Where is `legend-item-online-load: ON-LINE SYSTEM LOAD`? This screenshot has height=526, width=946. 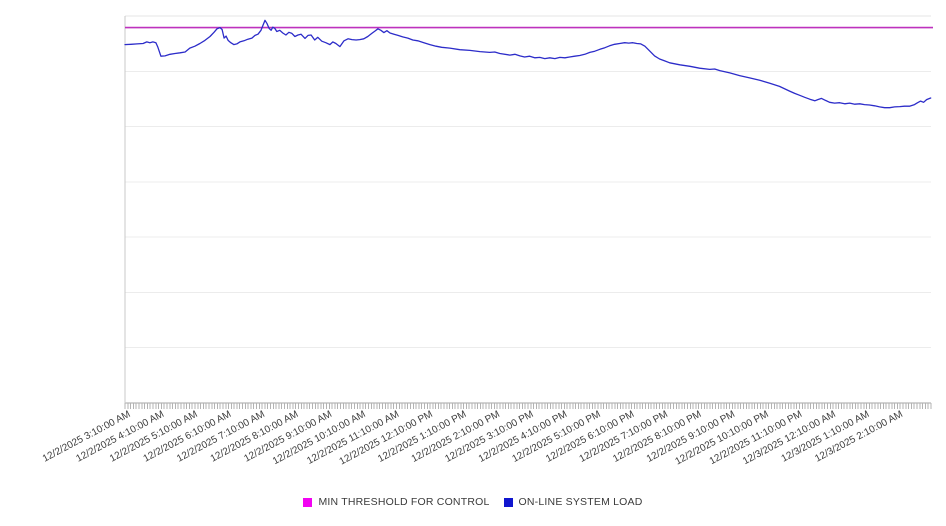 legend-item-online-load: ON-LINE SYSTEM LOAD is located at coordinates (573, 502).